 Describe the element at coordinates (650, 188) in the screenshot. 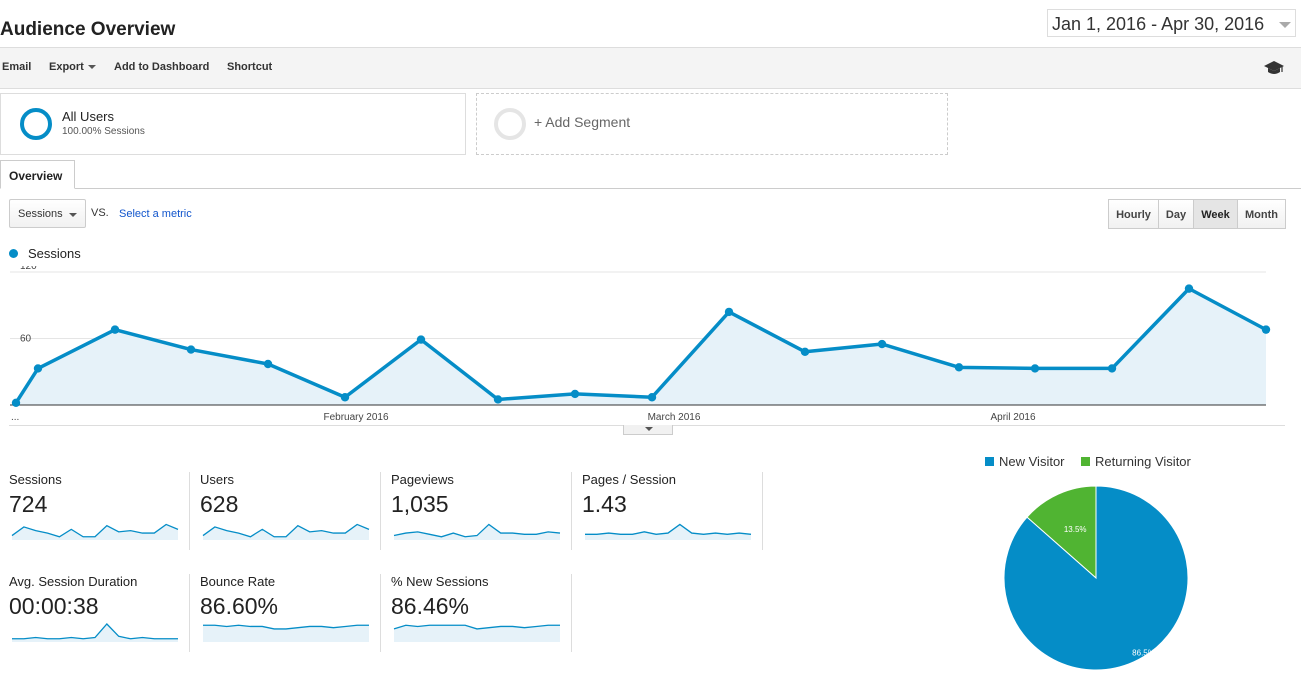

I see `tab-bar` at that location.